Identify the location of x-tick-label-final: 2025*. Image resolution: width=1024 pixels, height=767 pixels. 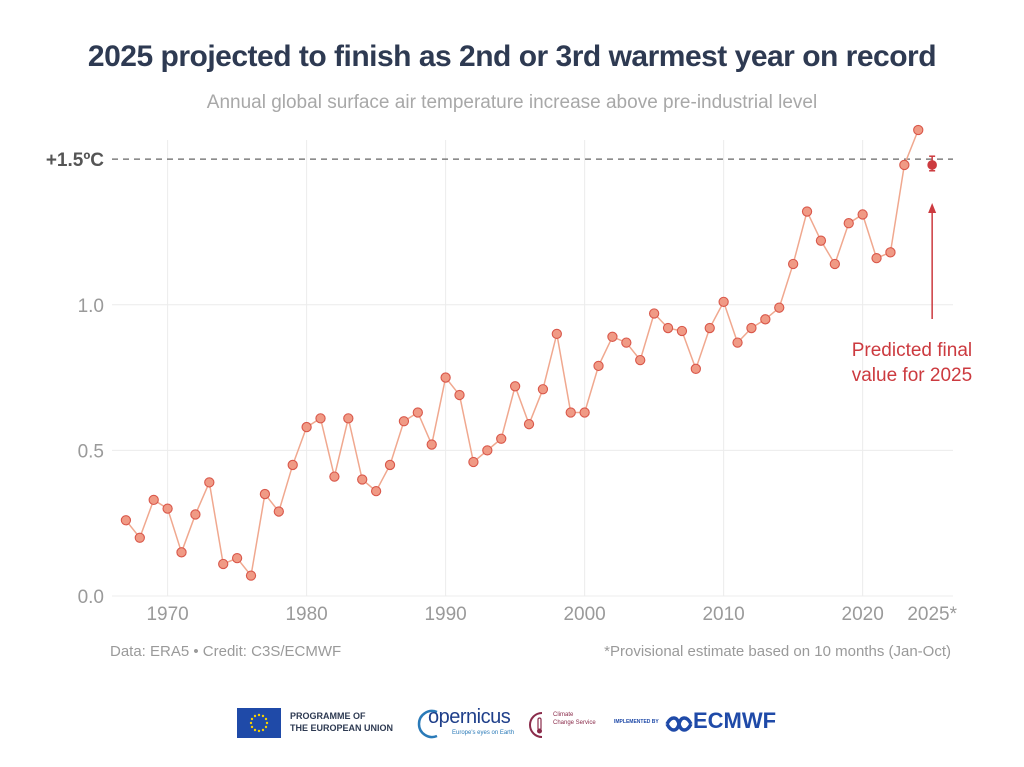
(932, 614).